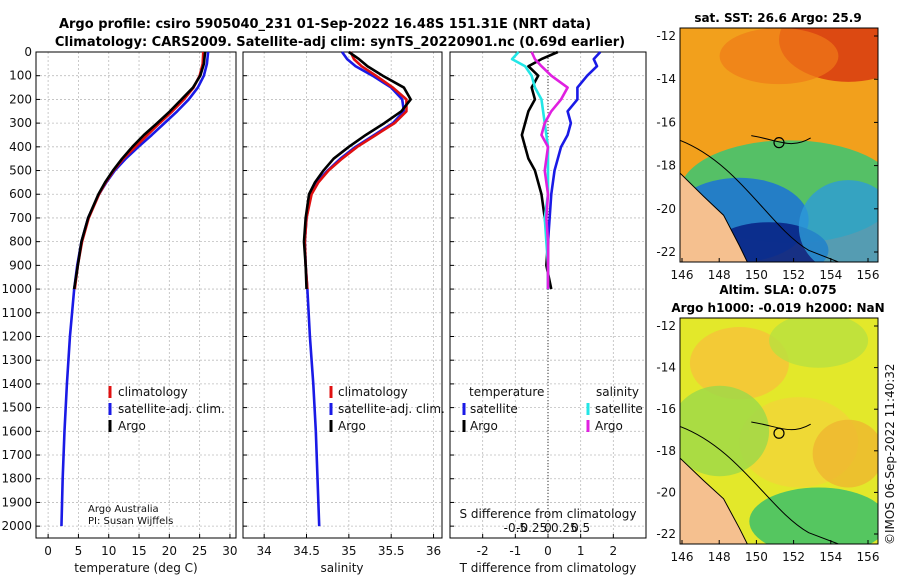 The height and width of the screenshot is (580, 900). Describe the element at coordinates (617, 392) in the screenshot. I see `legend-heading-salinity: salinity` at that location.